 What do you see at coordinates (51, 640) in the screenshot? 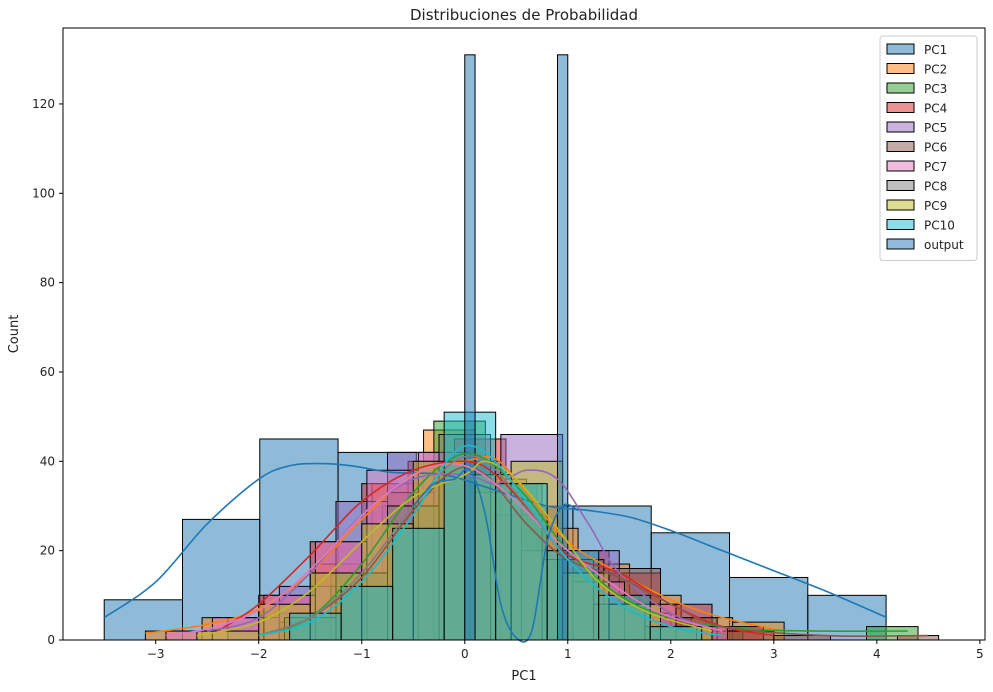
I see `y-tick-label: 0` at bounding box center [51, 640].